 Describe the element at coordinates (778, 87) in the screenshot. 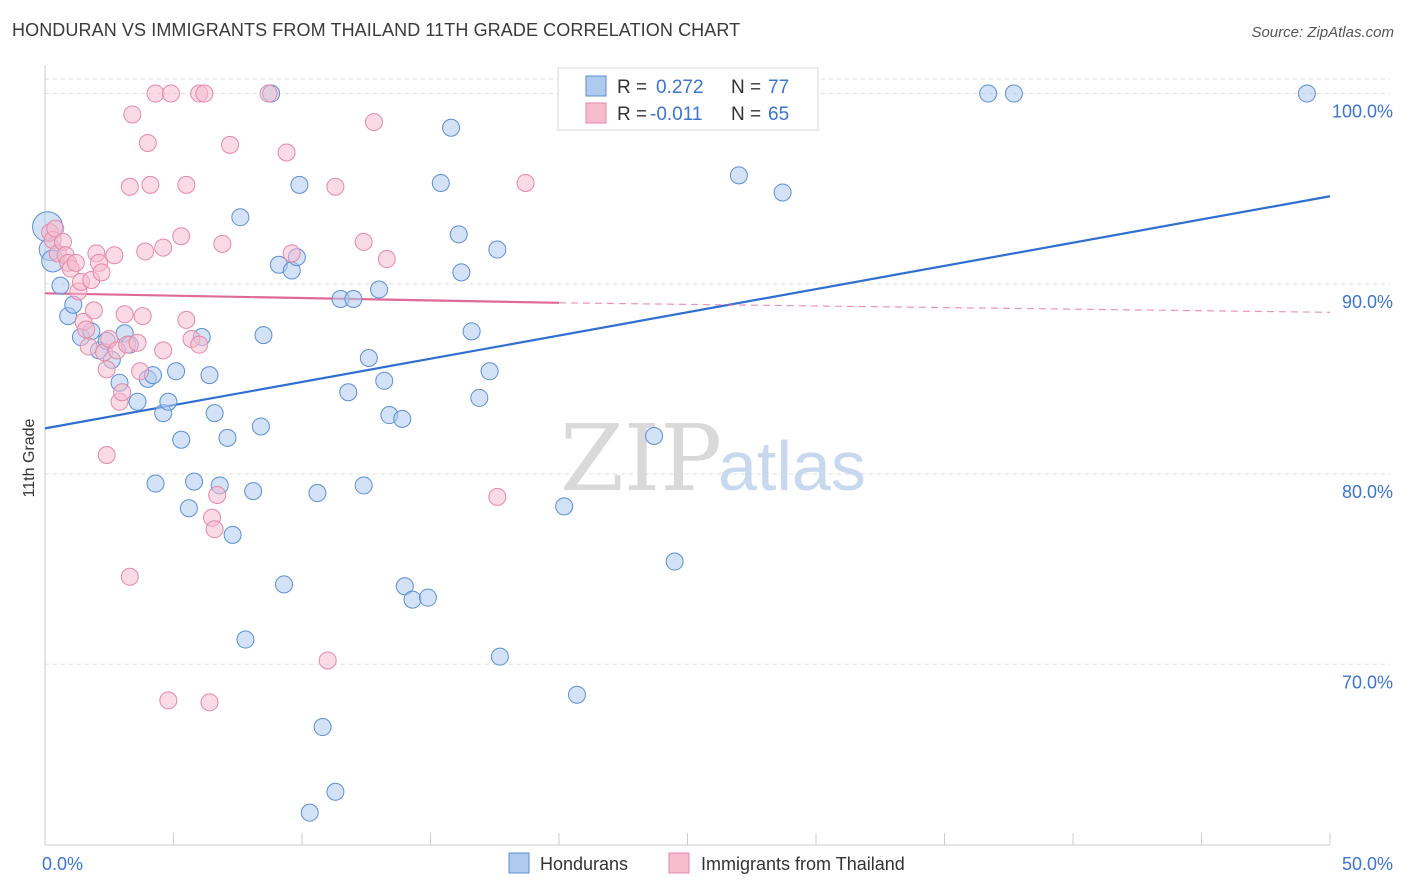

I see `legend-n-value-1: 77` at that location.